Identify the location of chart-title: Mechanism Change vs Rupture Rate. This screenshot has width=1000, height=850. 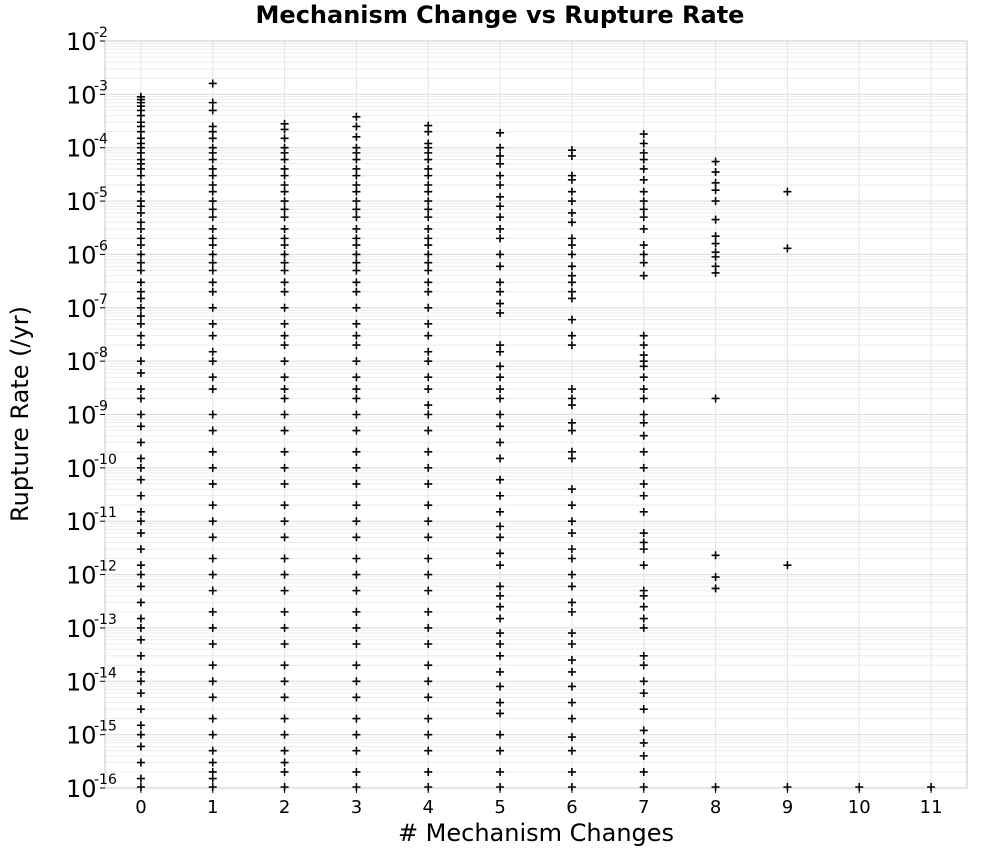
(500, 15).